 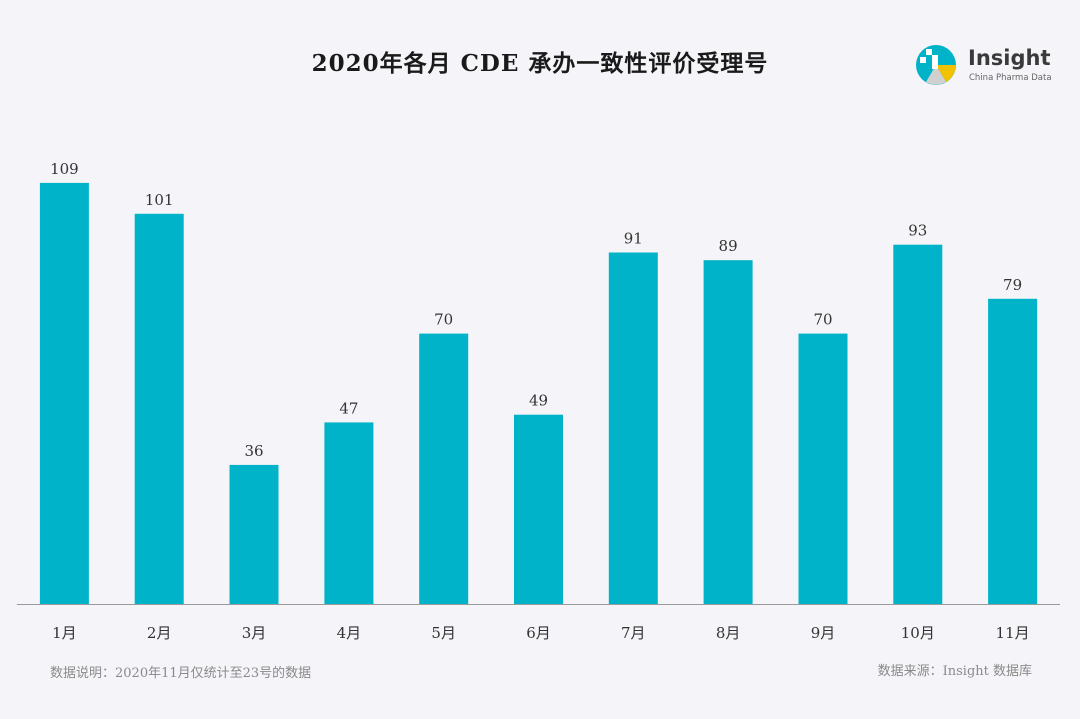 What do you see at coordinates (349, 633) in the screenshot?
I see `x-tick-label-4: 4月` at bounding box center [349, 633].